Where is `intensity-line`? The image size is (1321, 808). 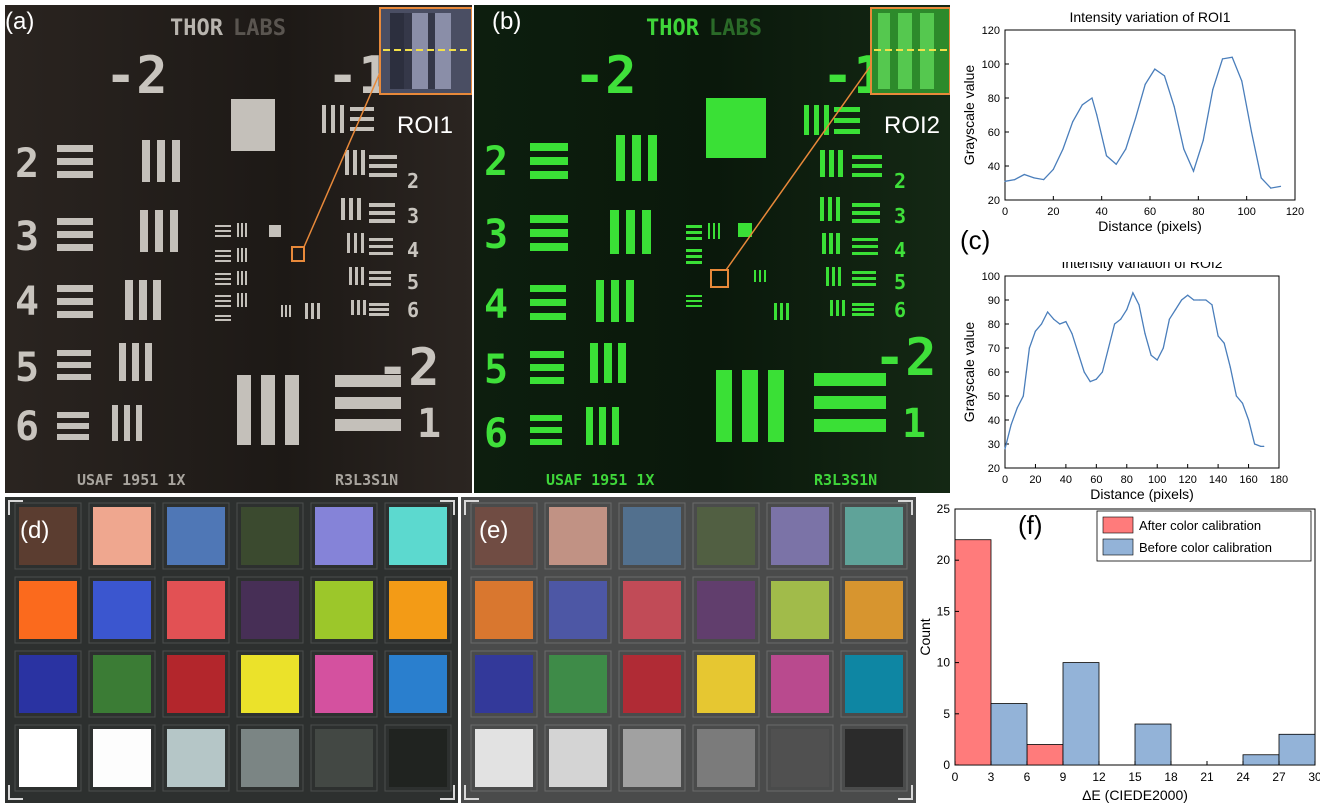
intensity-line is located at coordinates (1134, 370).